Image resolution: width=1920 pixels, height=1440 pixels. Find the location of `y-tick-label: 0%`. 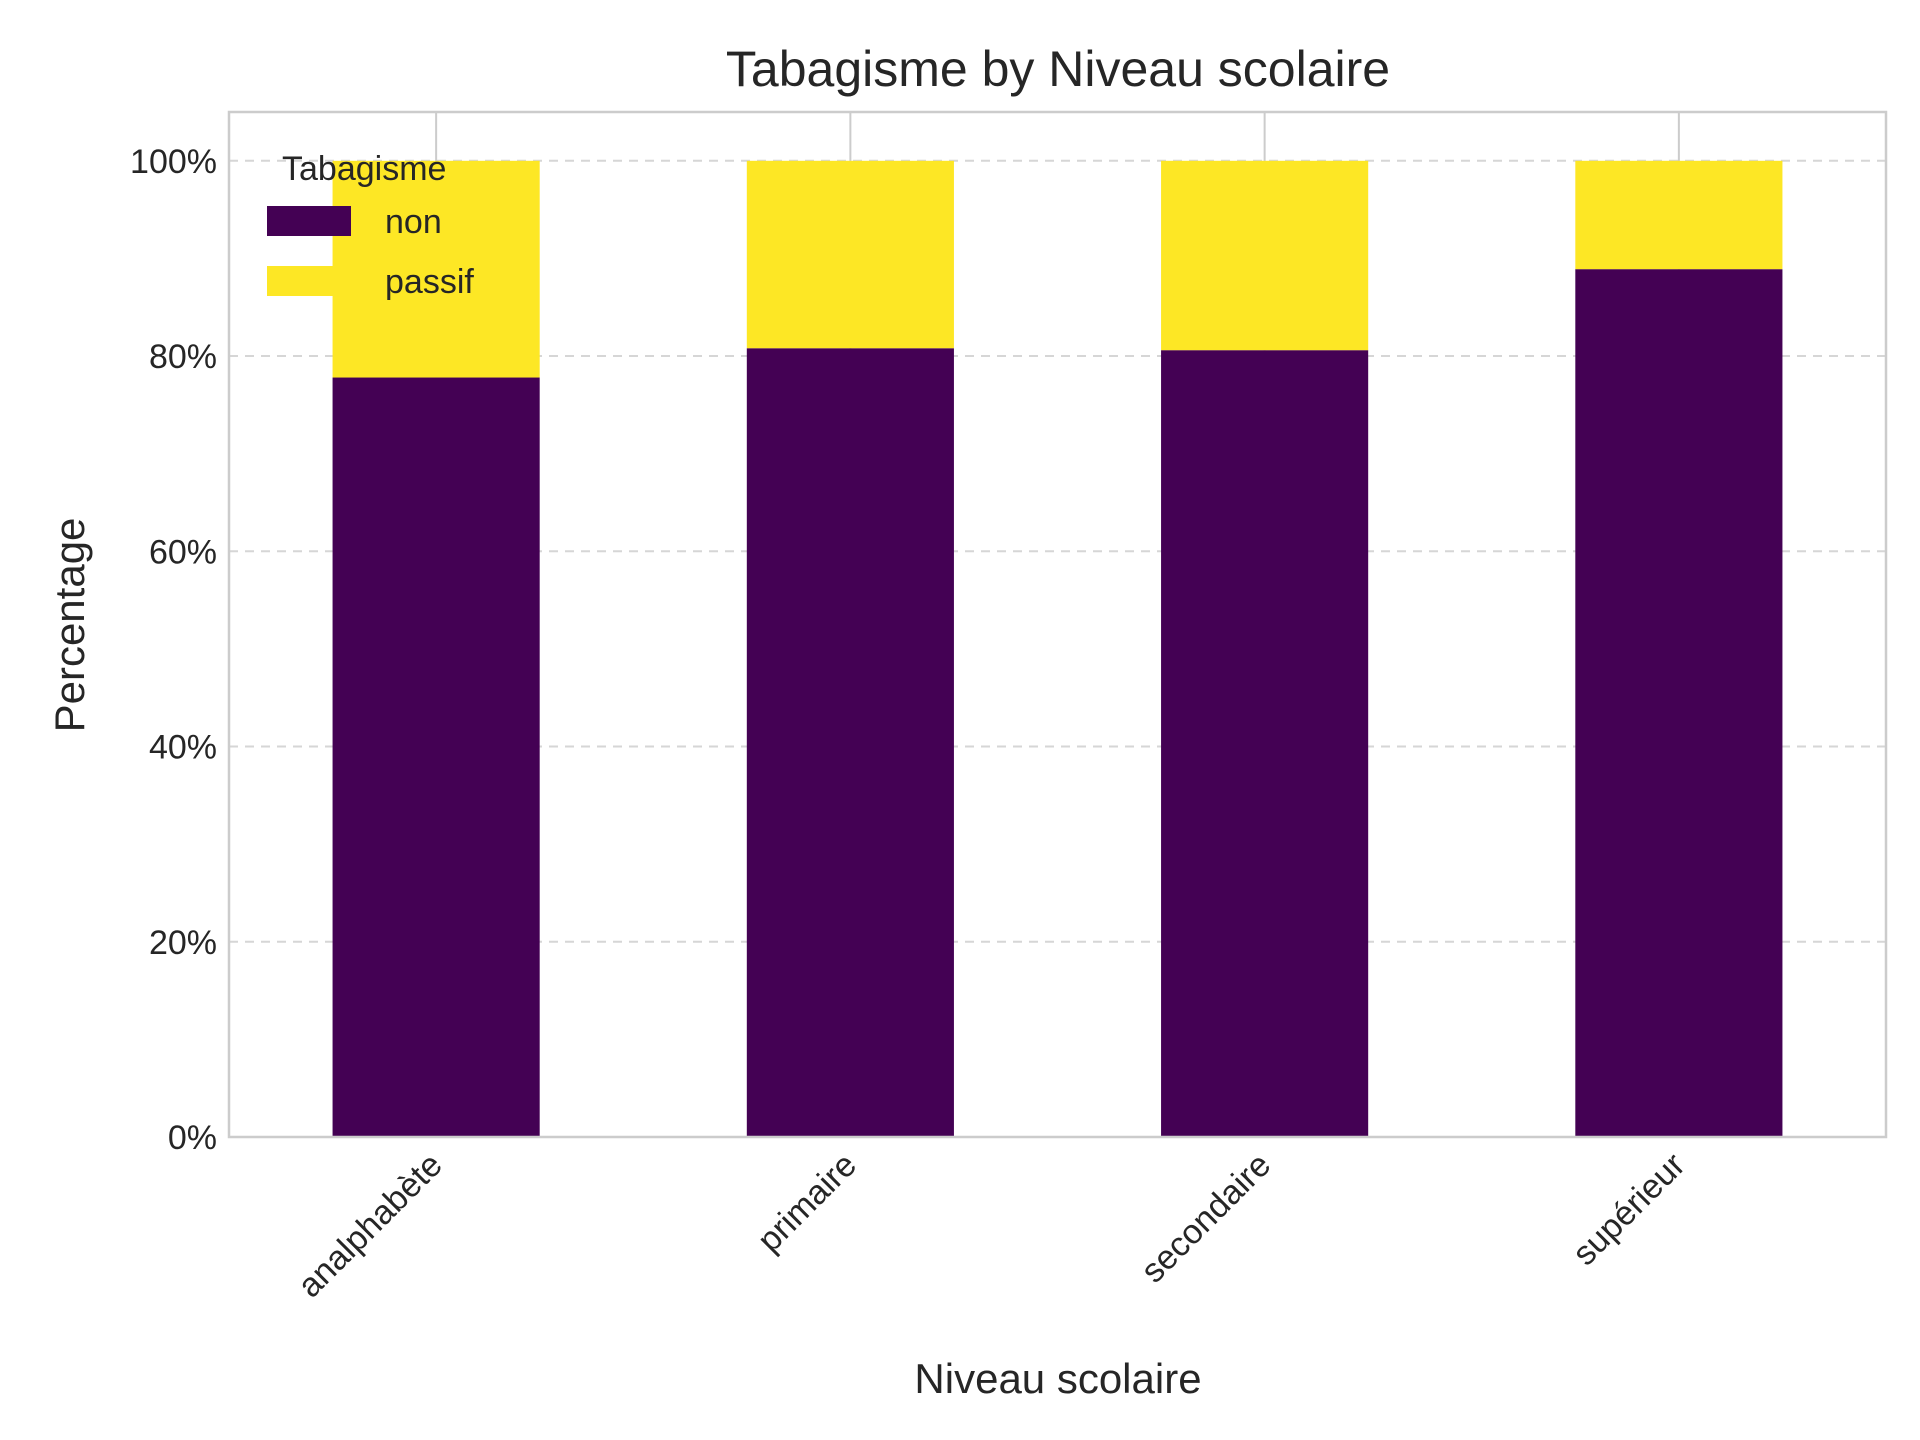

y-tick-label: 0% is located at coordinates (192, 1138).